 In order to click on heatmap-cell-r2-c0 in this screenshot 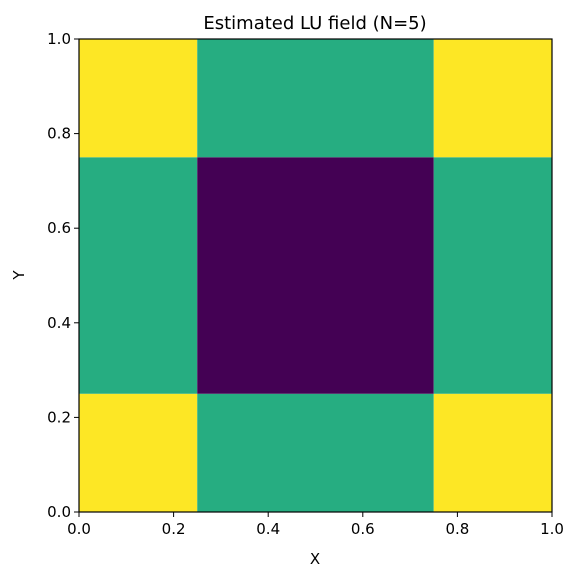, I will do `click(138, 98)`.